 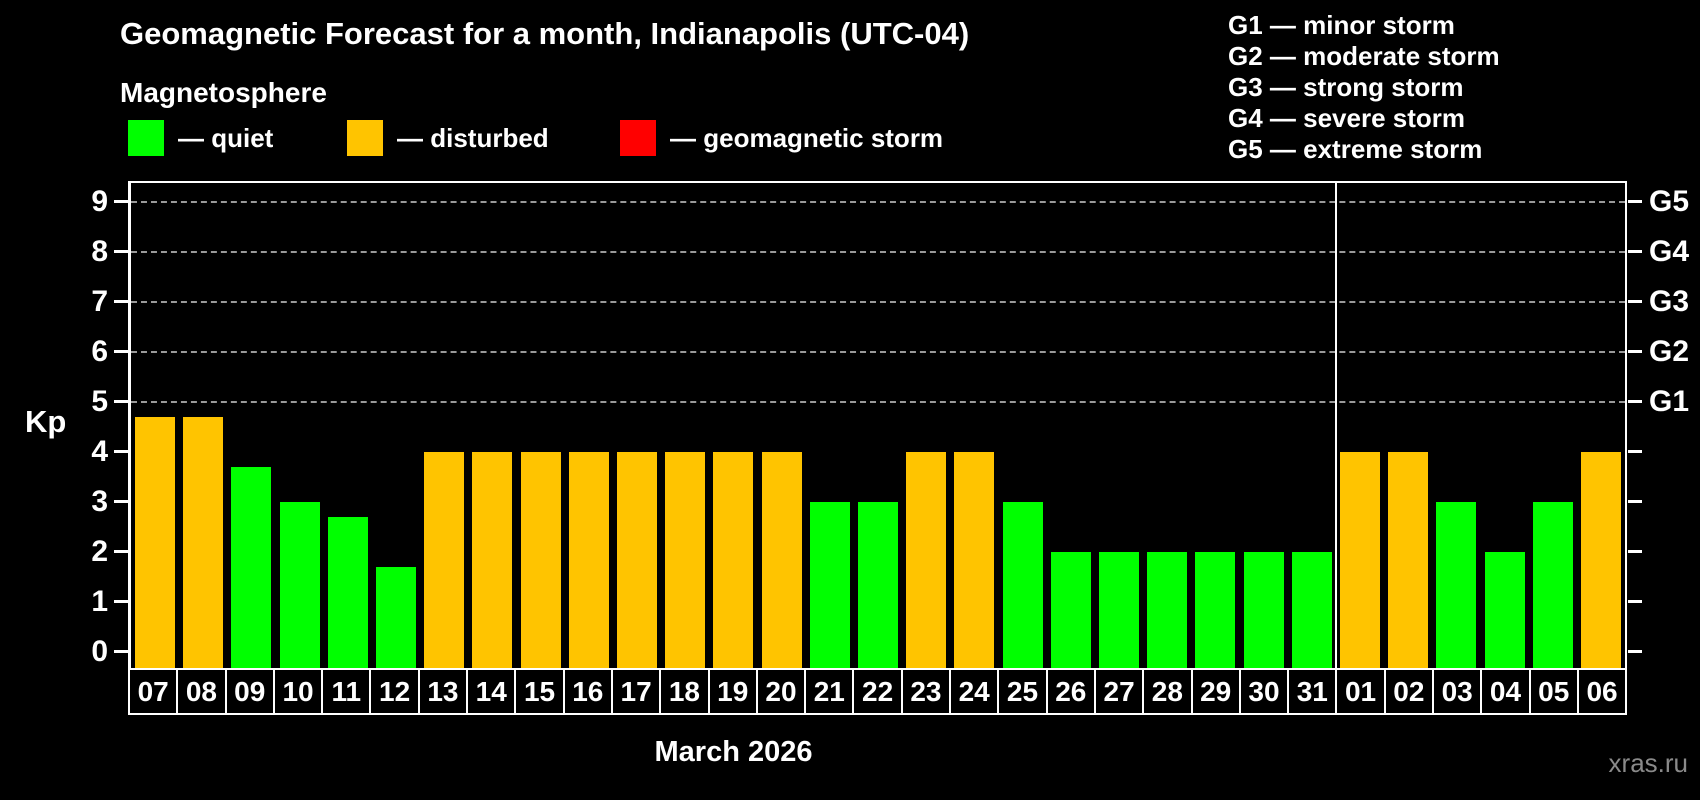 What do you see at coordinates (1648, 763) in the screenshot?
I see `watermark-text: xras.ru` at bounding box center [1648, 763].